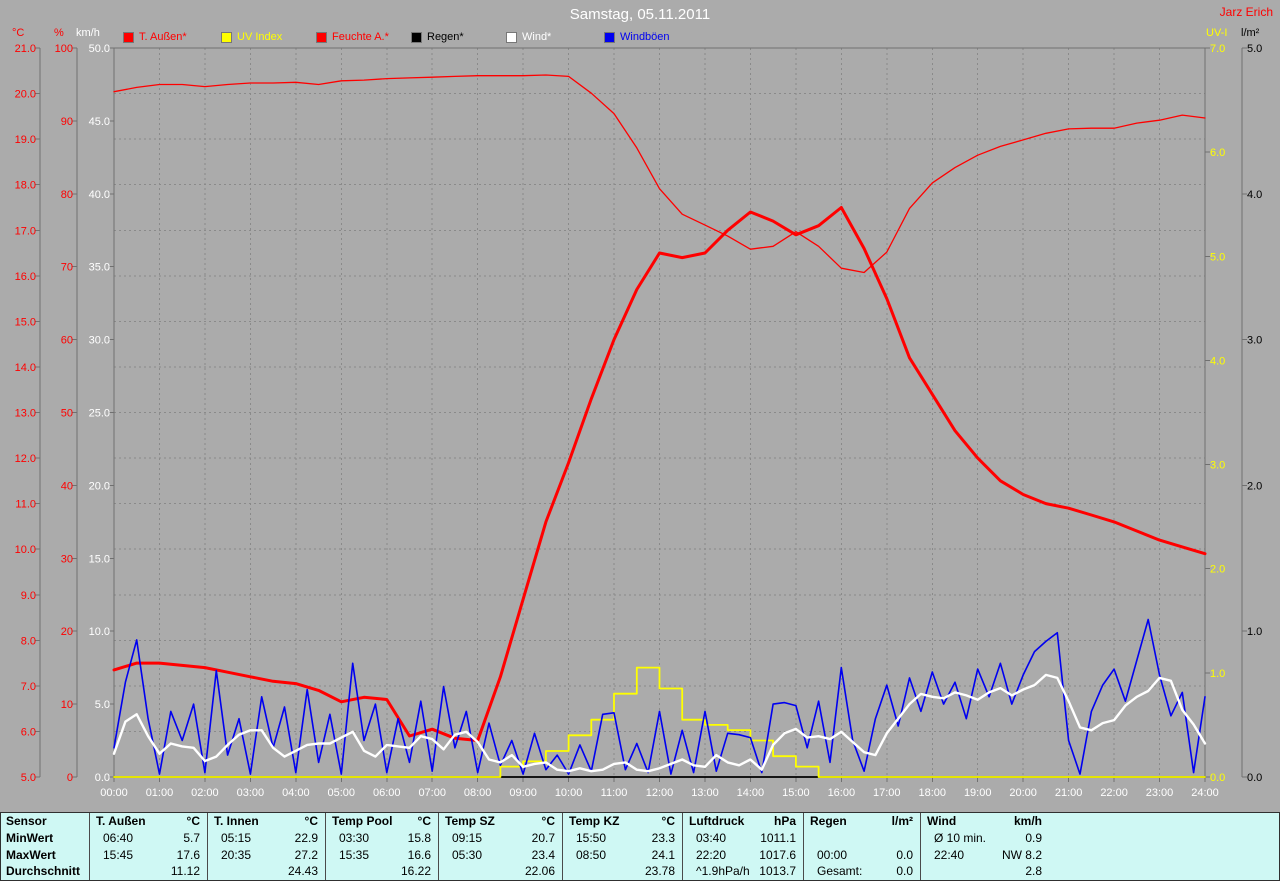 Image resolution: width=1280 pixels, height=881 pixels. What do you see at coordinates (25, 550) in the screenshot?
I see `temp-axis-tick-label: 10.0` at bounding box center [25, 550].